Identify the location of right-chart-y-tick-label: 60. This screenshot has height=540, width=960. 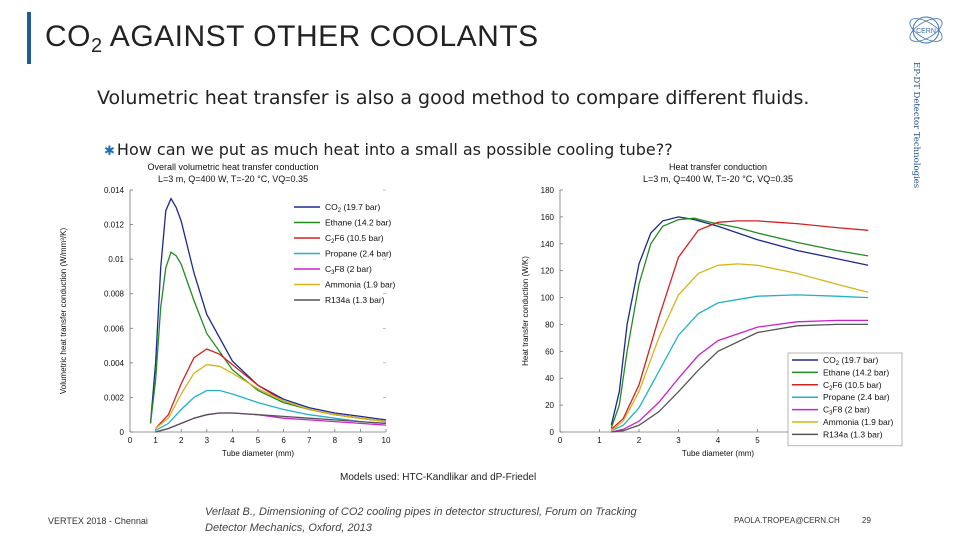
(549, 351).